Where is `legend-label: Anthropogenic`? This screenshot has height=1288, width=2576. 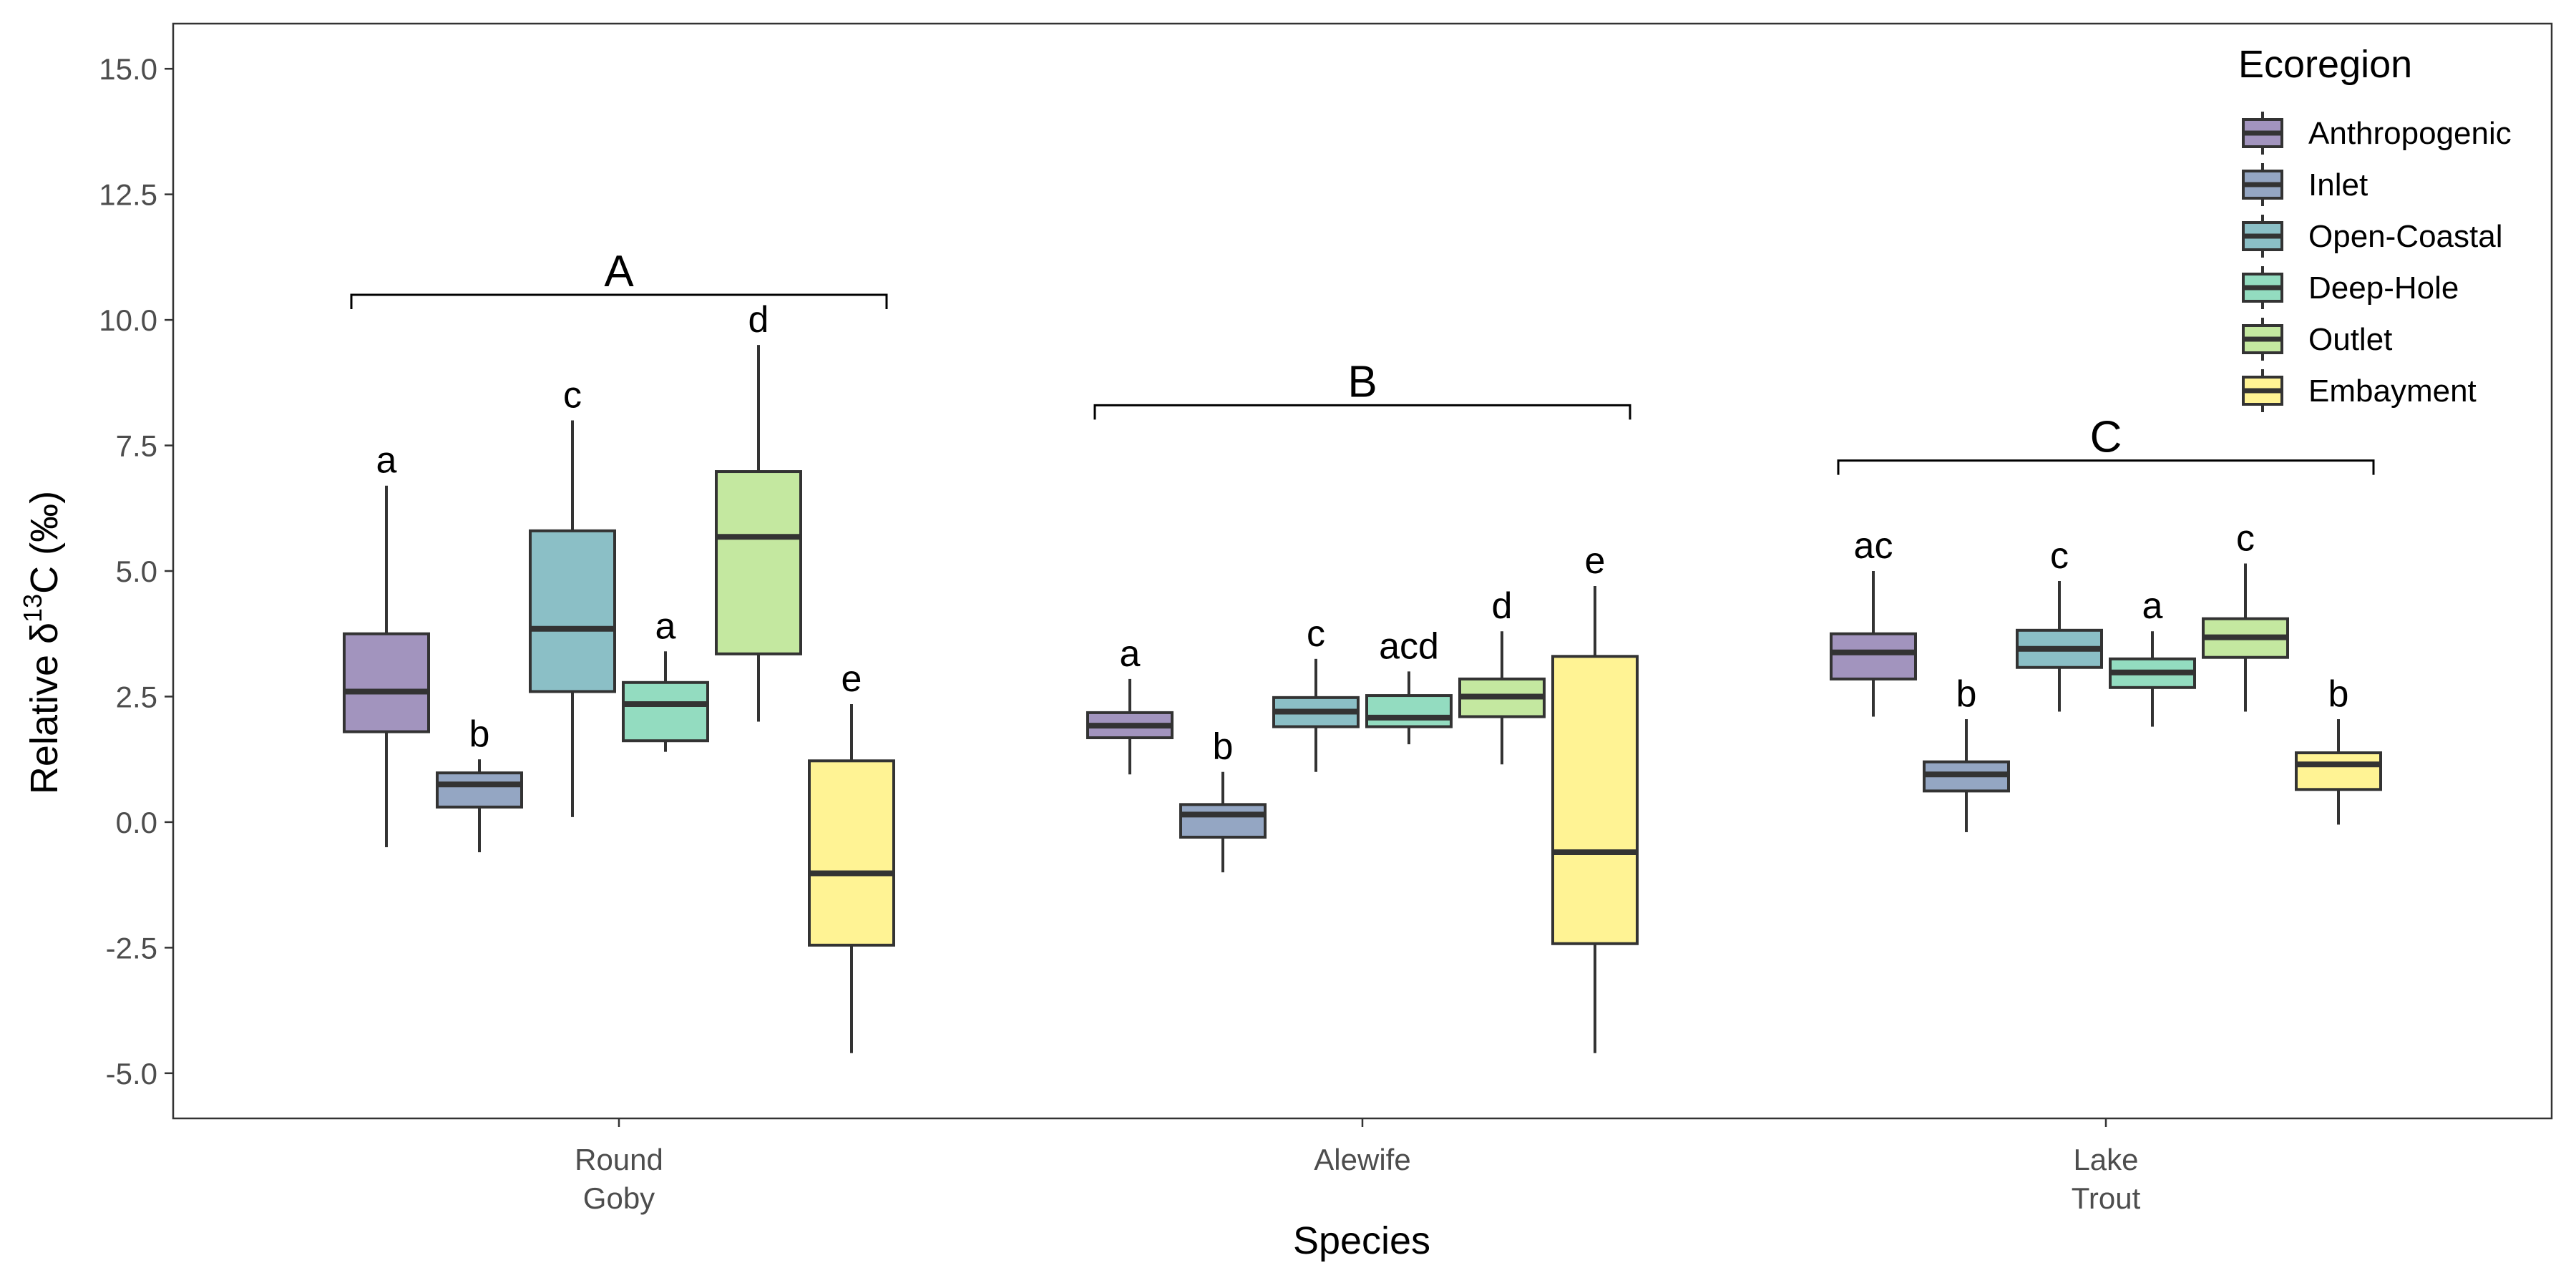 legend-label: Anthropogenic is located at coordinates (2410, 133).